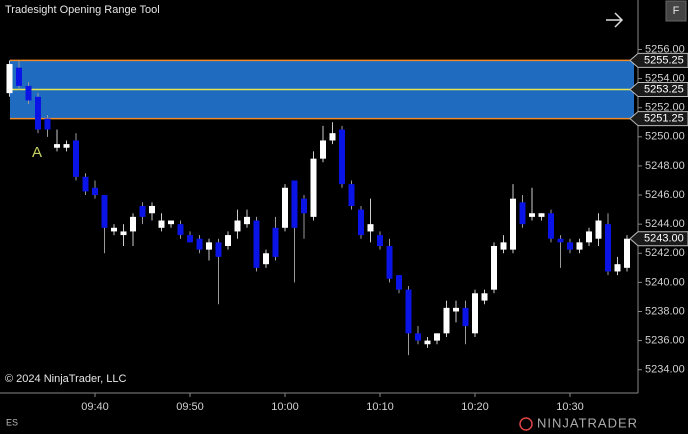 The image size is (688, 434). Describe the element at coordinates (37, 152) in the screenshot. I see `annotation: A` at that location.